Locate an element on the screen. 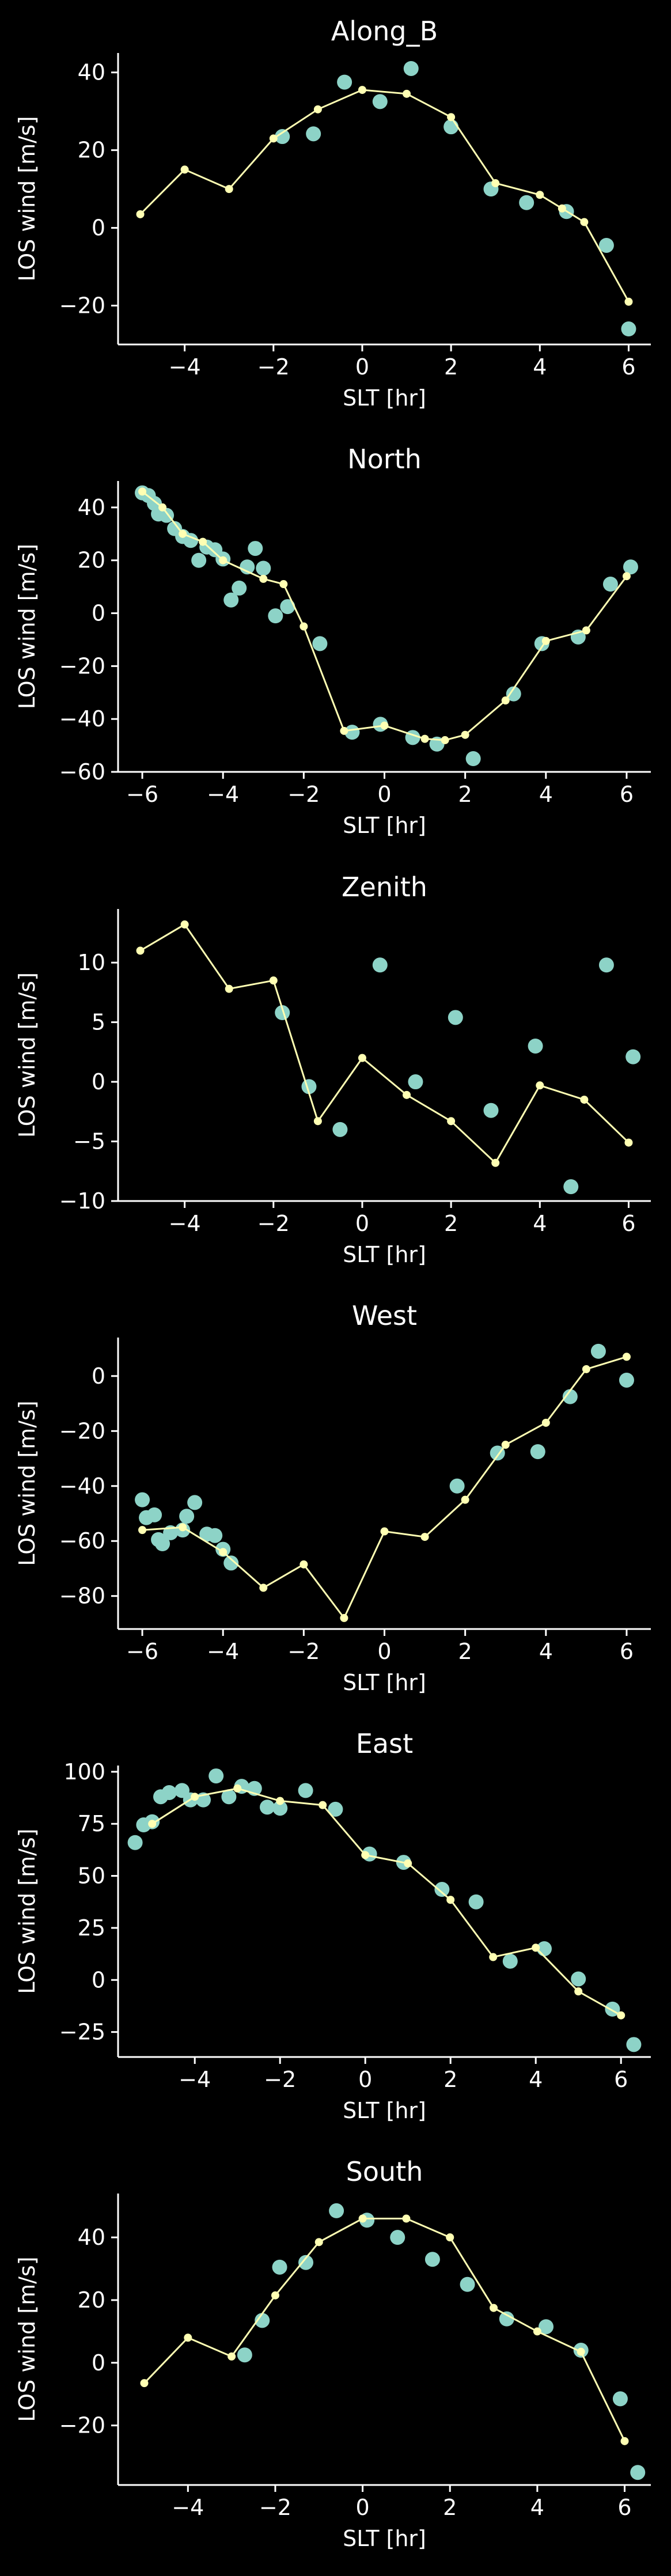  y-tick-label: −10 is located at coordinates (82, 1201).